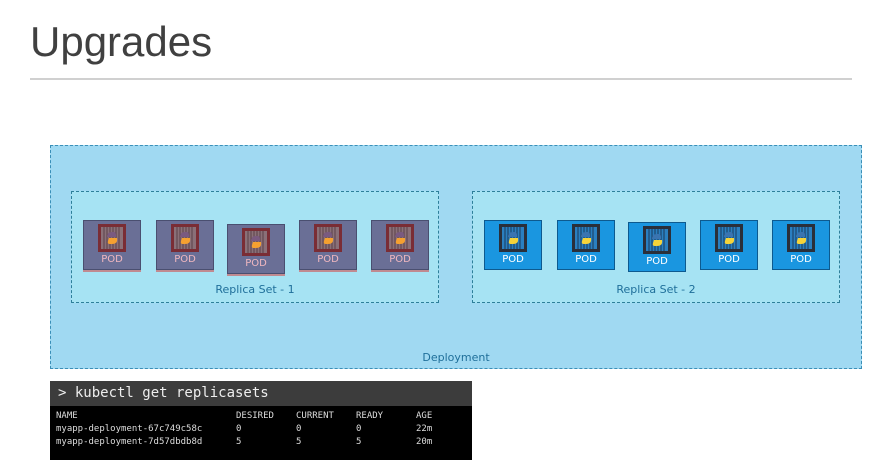  What do you see at coordinates (67, 416) in the screenshot?
I see `column-header: NAME` at bounding box center [67, 416].